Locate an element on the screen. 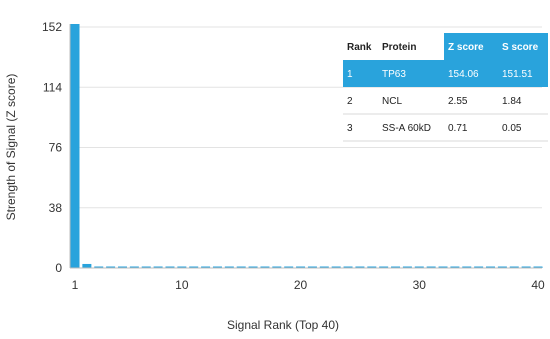 Image resolution: width=550 pixels, height=339 pixels. table-header-protein: Protein is located at coordinates (399, 47).